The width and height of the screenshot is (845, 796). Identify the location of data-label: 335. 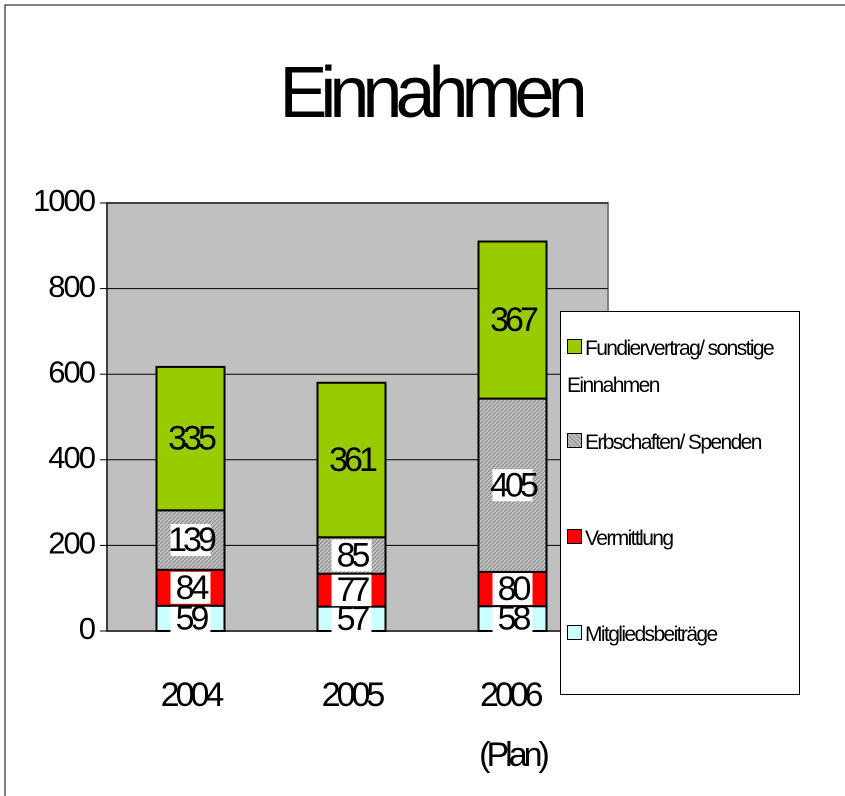
(192, 439).